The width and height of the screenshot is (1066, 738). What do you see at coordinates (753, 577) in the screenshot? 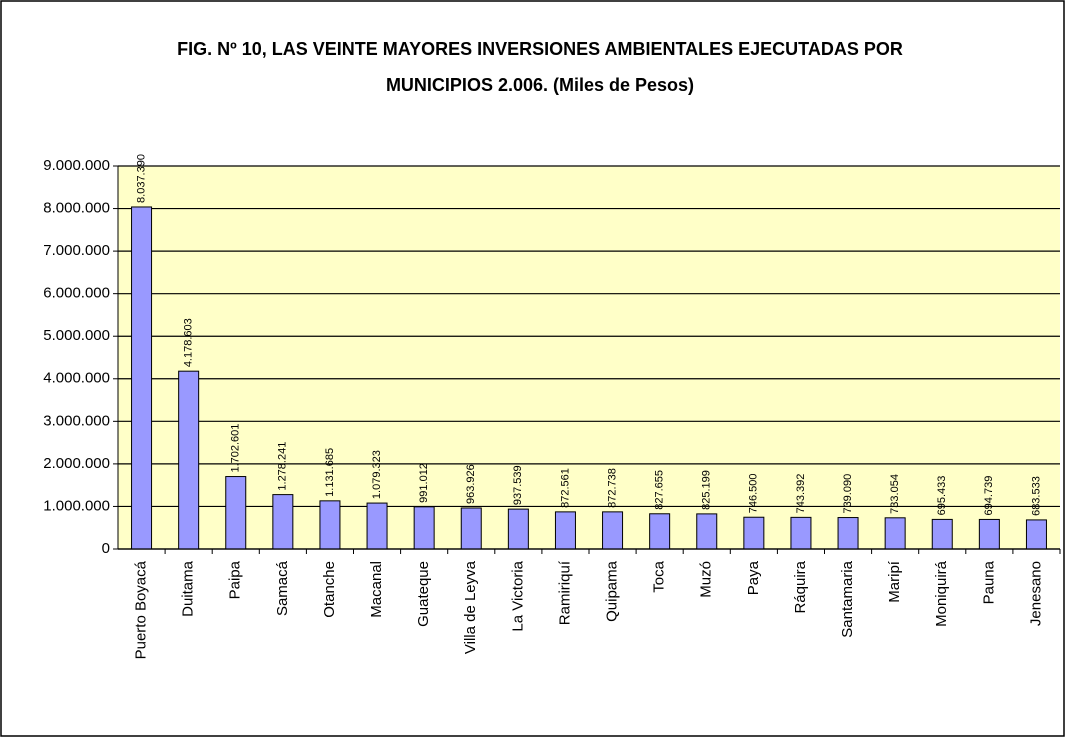
I see `x-tick-label: Paya` at bounding box center [753, 577].